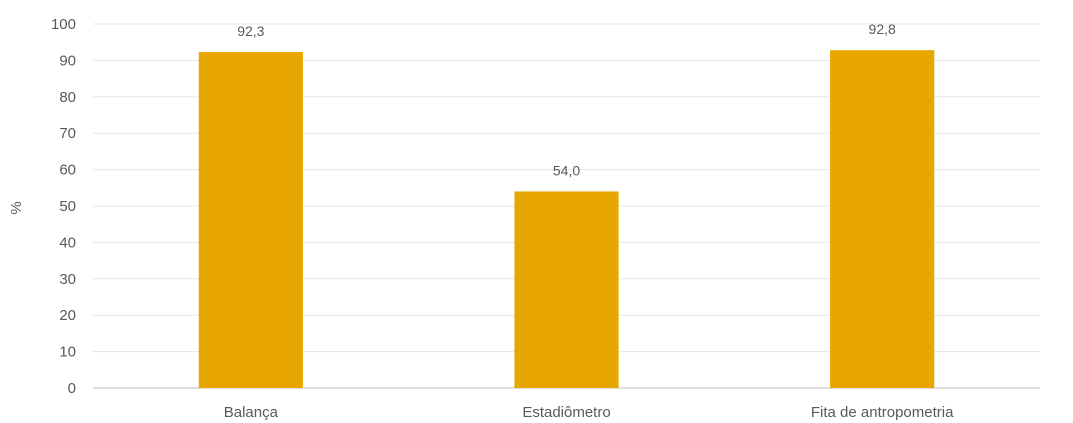  Describe the element at coordinates (882, 412) in the screenshot. I see `x-category-label: Fita de antropometria` at that location.